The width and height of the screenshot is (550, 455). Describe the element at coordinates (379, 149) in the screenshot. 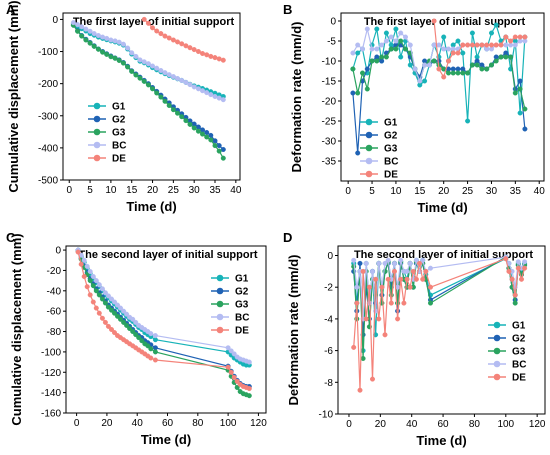

I see `legend: G1 G2 G3 BC DE` at that location.